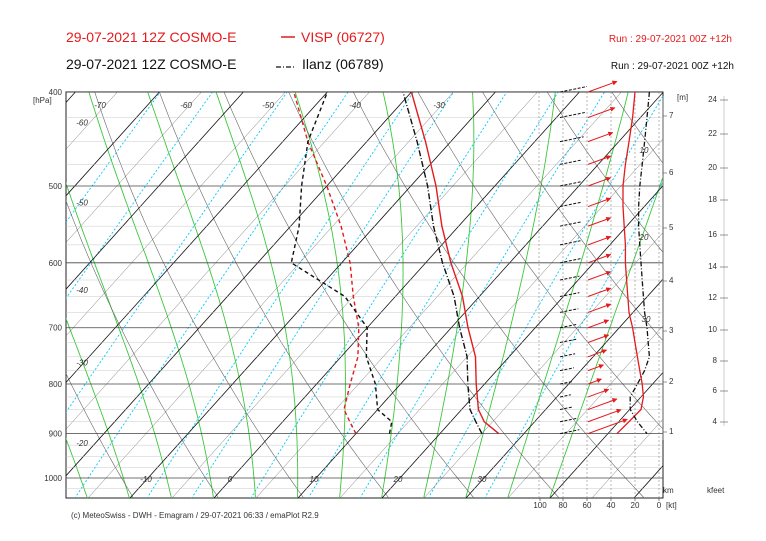  What do you see at coordinates (671, 330) in the screenshot?
I see `meter-tick-label: 3` at bounding box center [671, 330].